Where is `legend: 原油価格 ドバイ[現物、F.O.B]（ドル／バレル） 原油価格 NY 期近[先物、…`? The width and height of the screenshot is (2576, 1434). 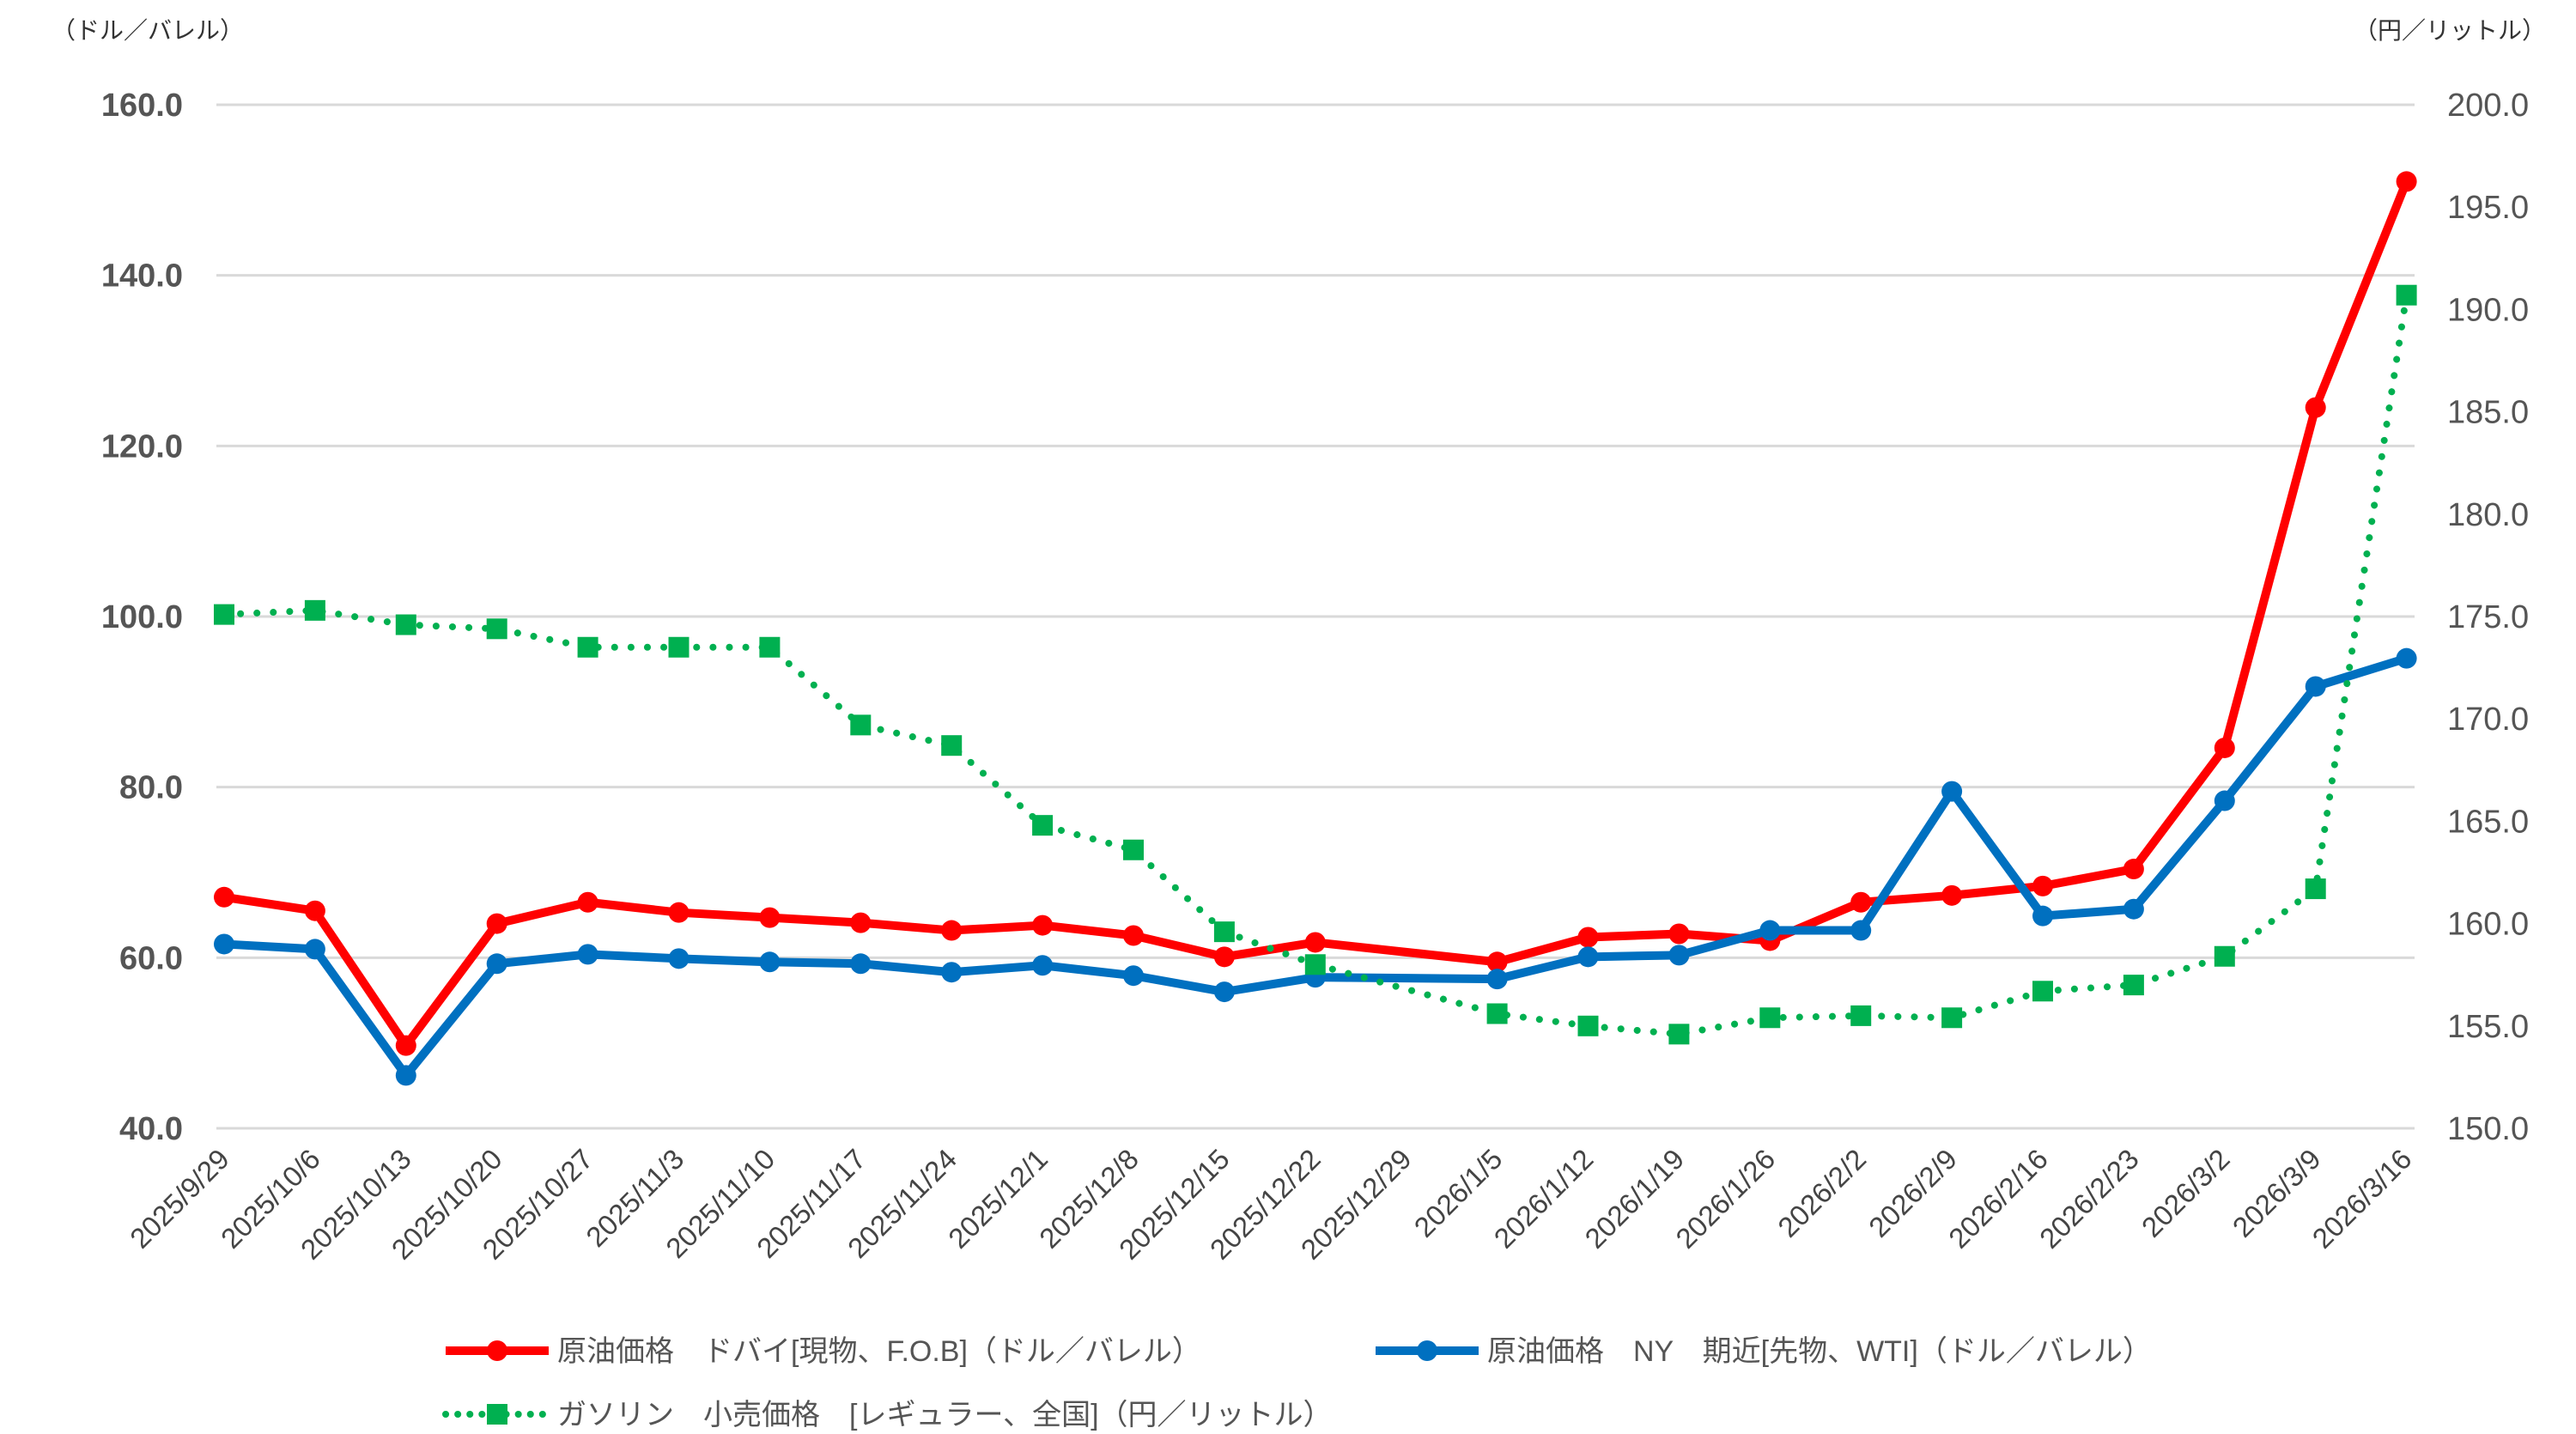 legend: 原油価格 ドバイ[現物、F.O.B]（ドル／バレル） 原油価格 NY 期近[先物、… is located at coordinates (1297, 1383).